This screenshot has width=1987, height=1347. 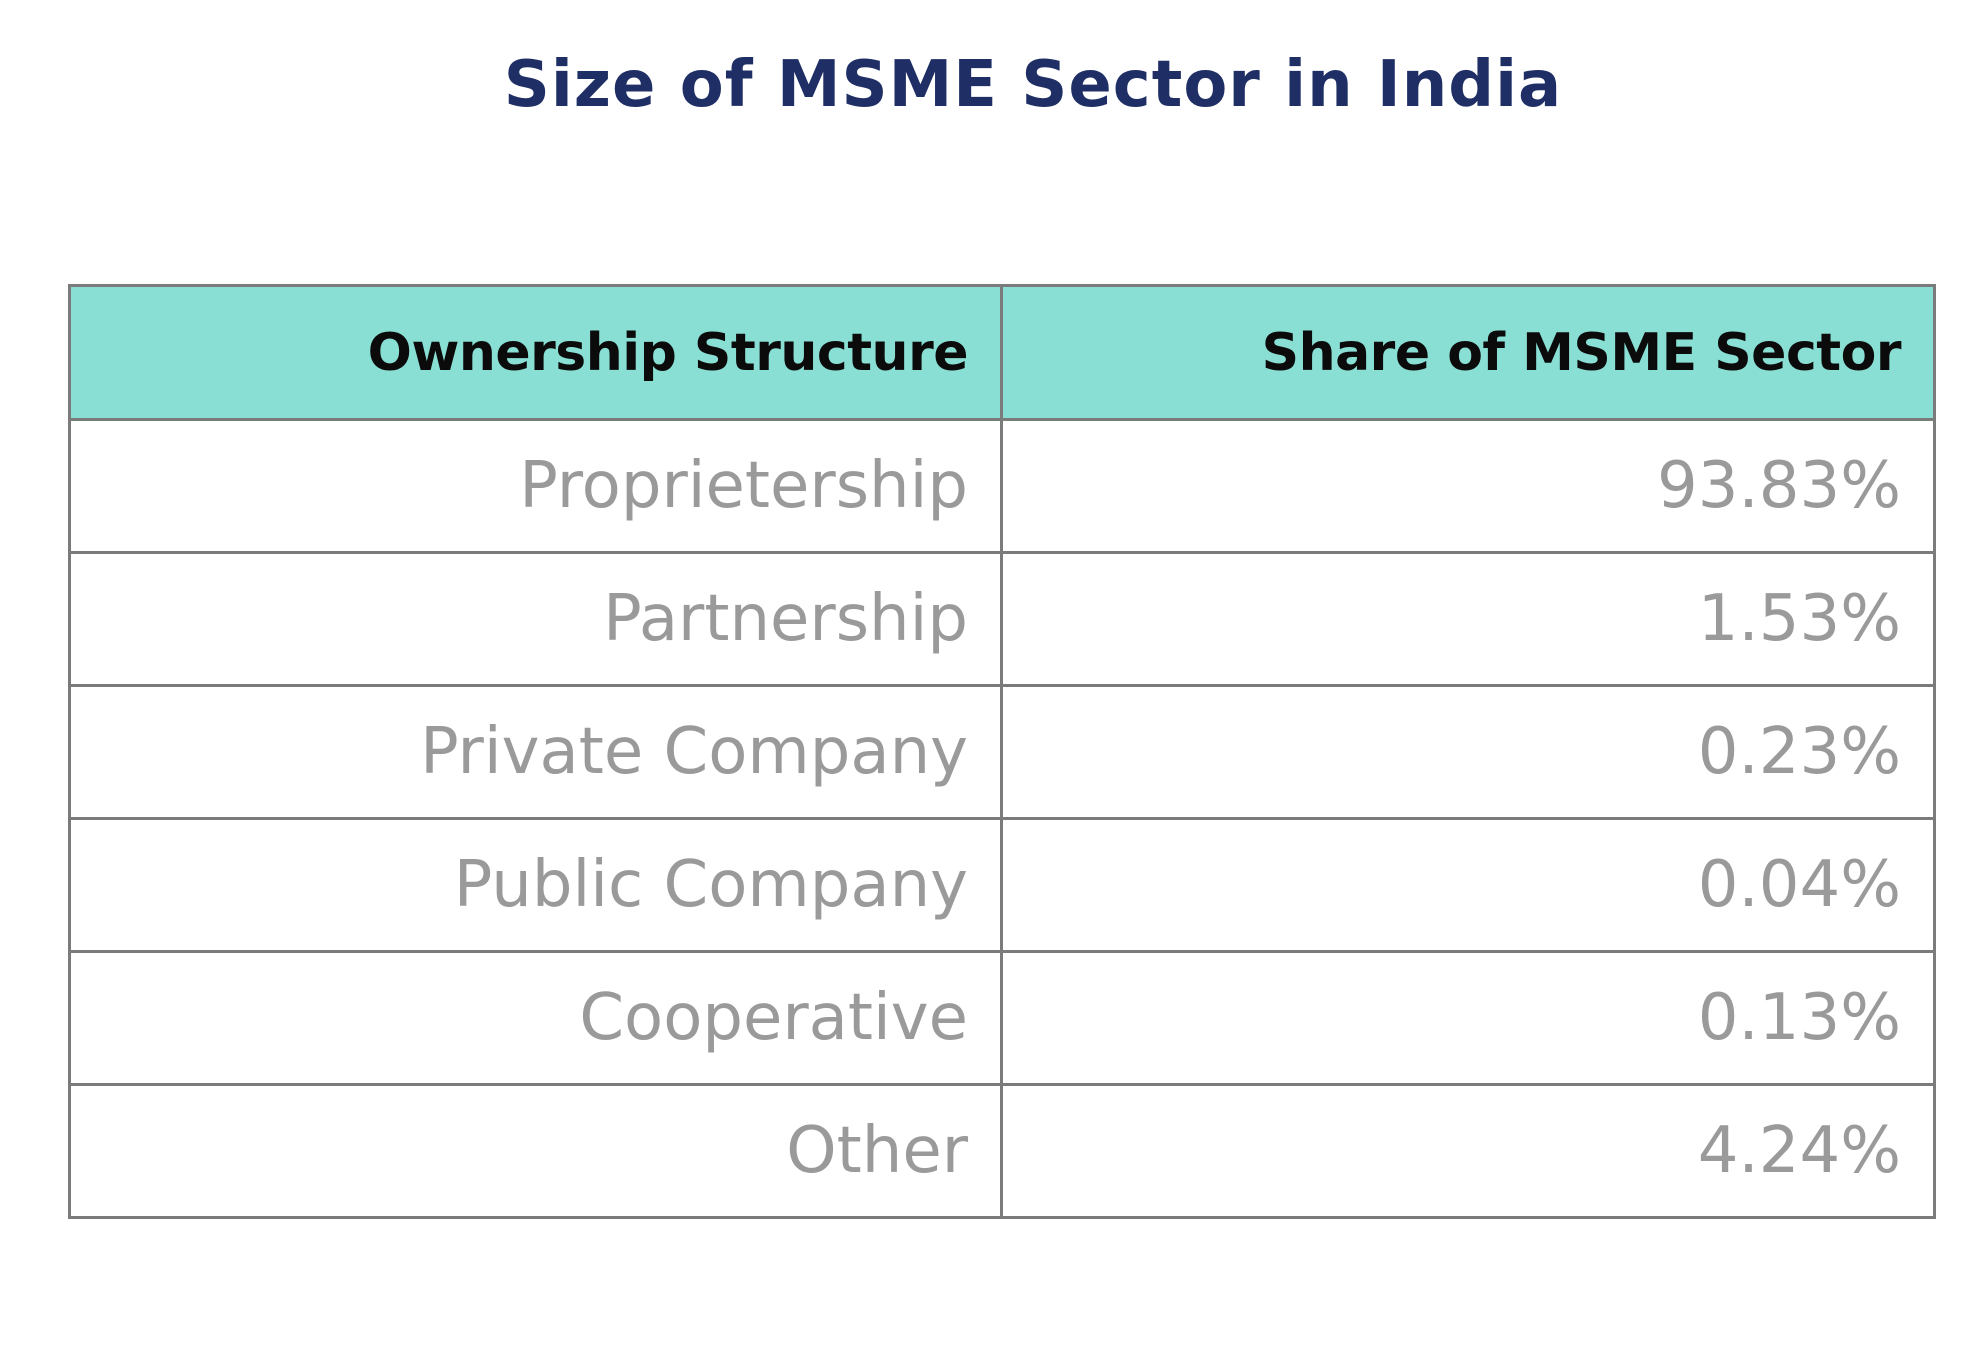 What do you see at coordinates (535, 1151) in the screenshot?
I see `ownership-cell: Other` at bounding box center [535, 1151].